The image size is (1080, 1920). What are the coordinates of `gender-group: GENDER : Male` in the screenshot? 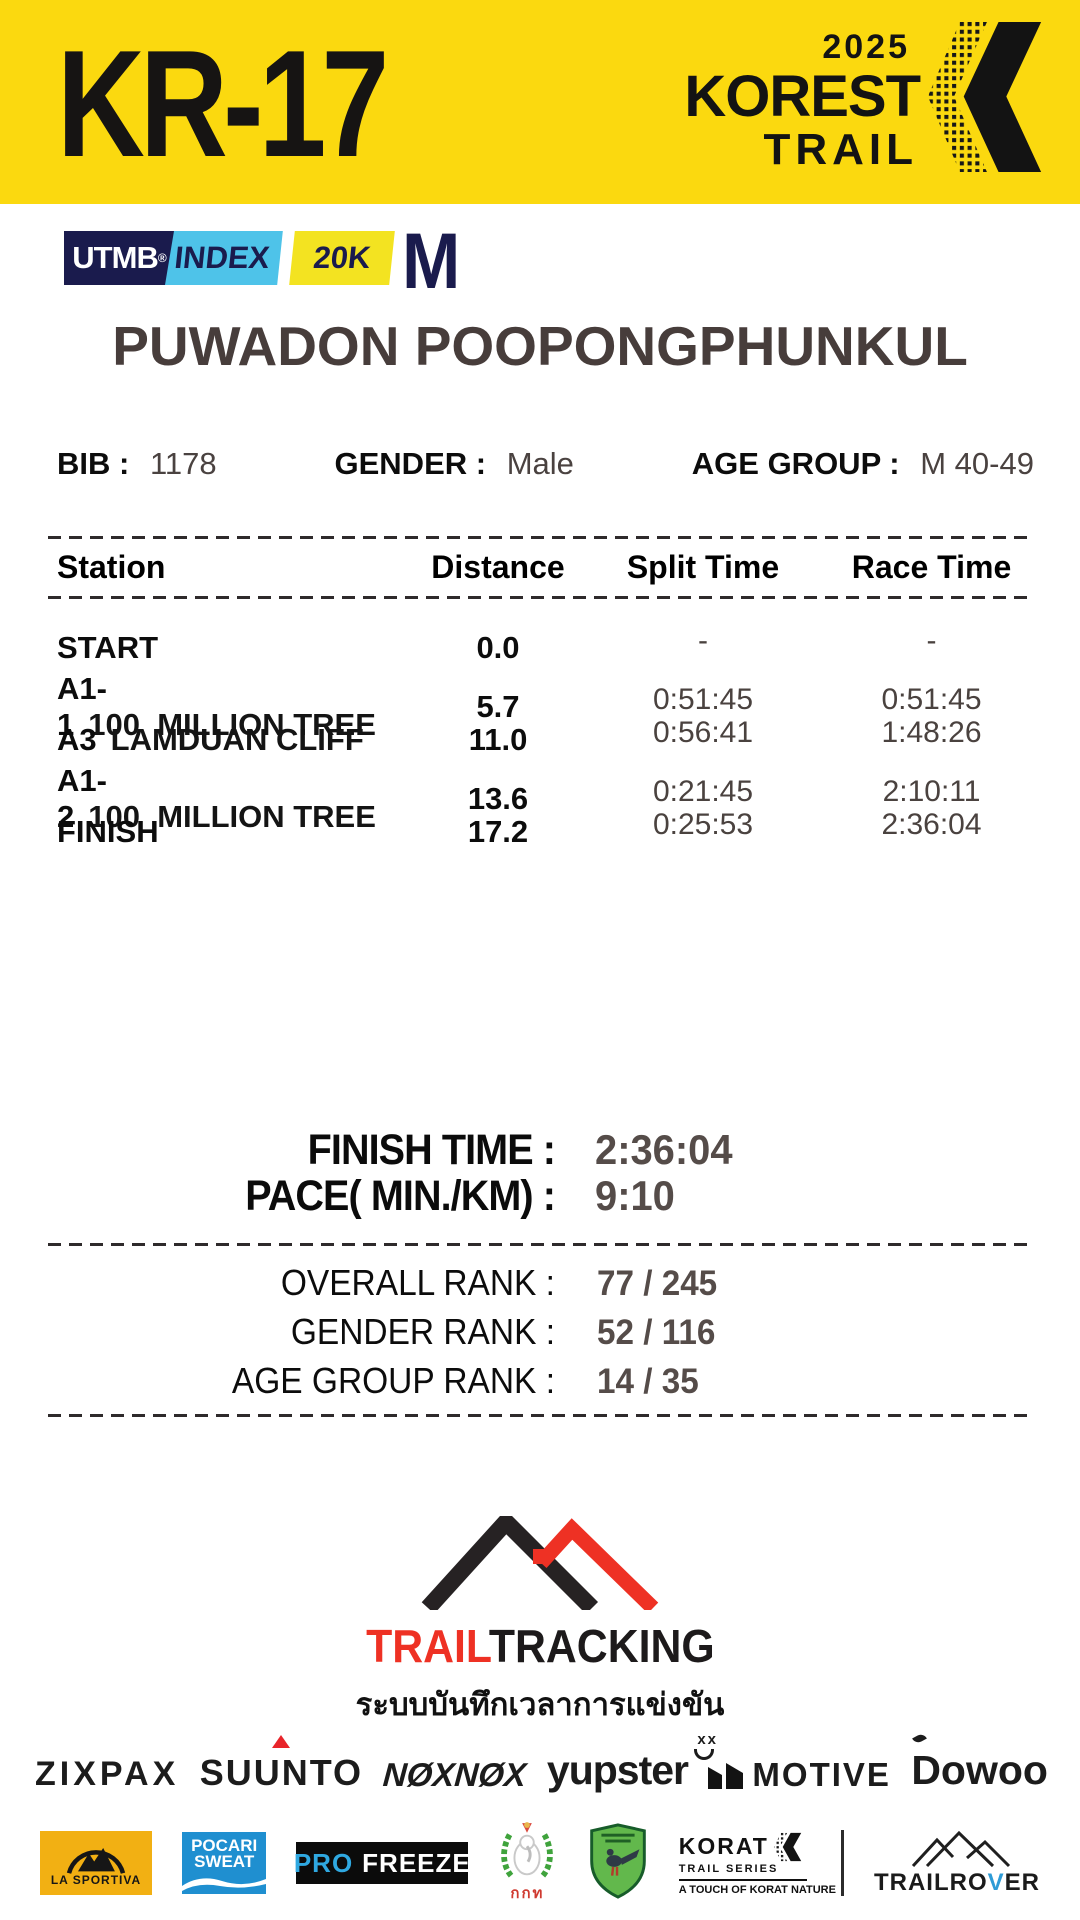 It's located at (454, 464).